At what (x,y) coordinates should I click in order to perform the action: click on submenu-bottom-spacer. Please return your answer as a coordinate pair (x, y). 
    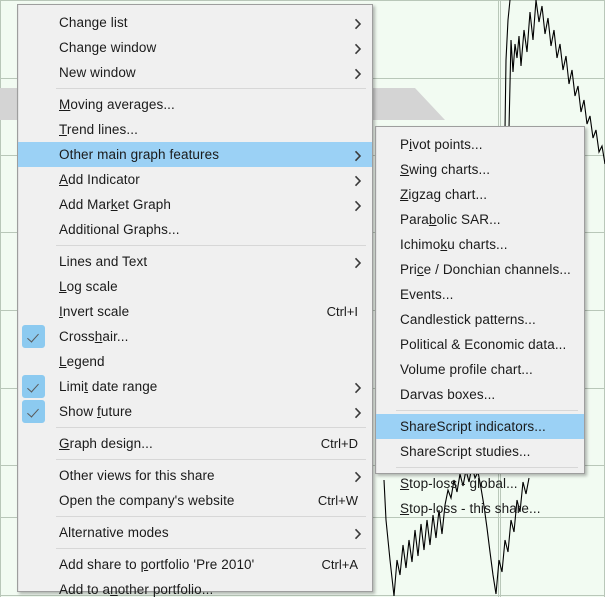
    Looking at the image, I should click on (480, 523).